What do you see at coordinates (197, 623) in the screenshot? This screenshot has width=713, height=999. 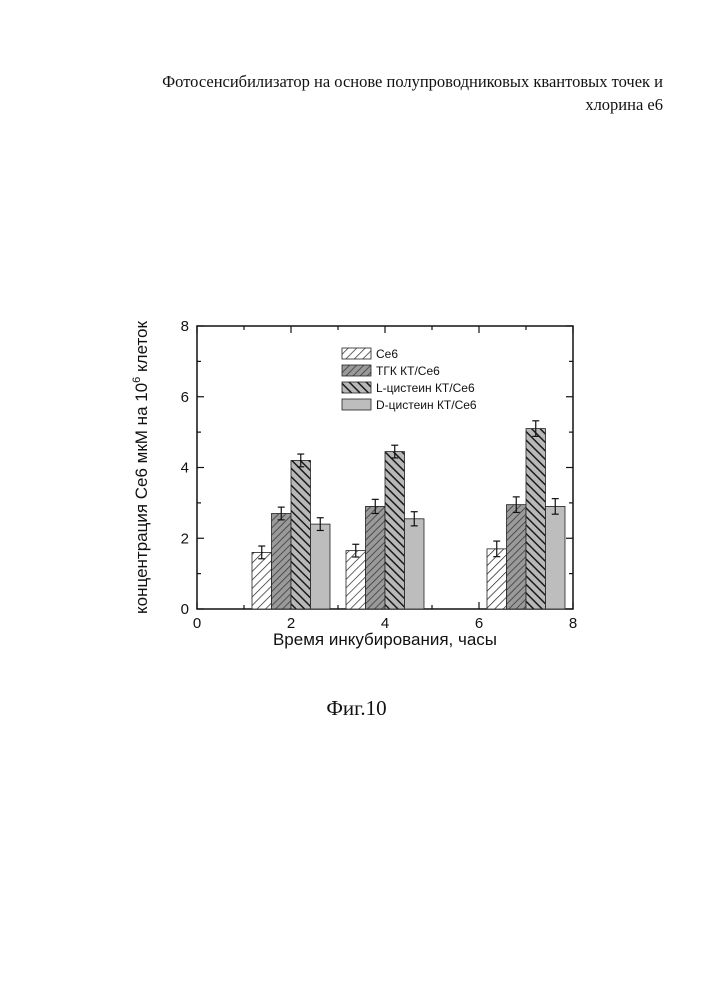 I see `x-tick-label: 0` at bounding box center [197, 623].